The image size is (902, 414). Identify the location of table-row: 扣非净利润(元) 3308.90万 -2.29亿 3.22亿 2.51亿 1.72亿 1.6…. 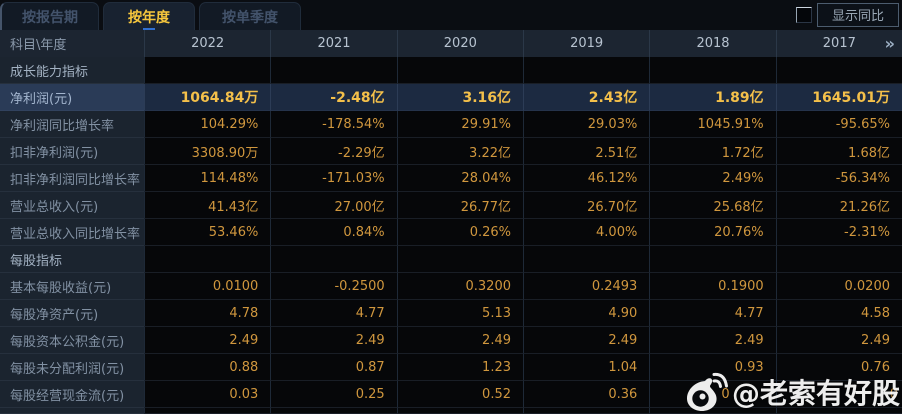
(451, 151).